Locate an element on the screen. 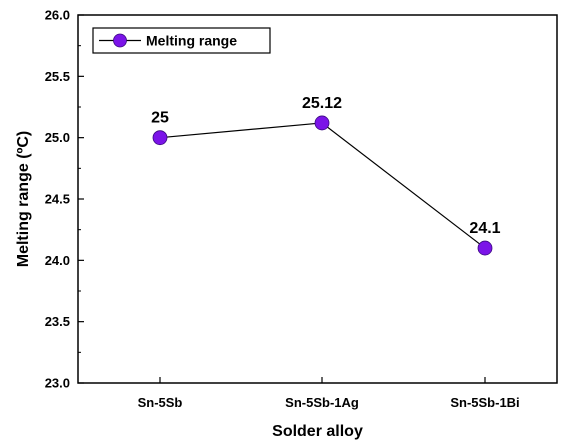 Image resolution: width=569 pixels, height=446 pixels. legend-marker is located at coordinates (120, 40).